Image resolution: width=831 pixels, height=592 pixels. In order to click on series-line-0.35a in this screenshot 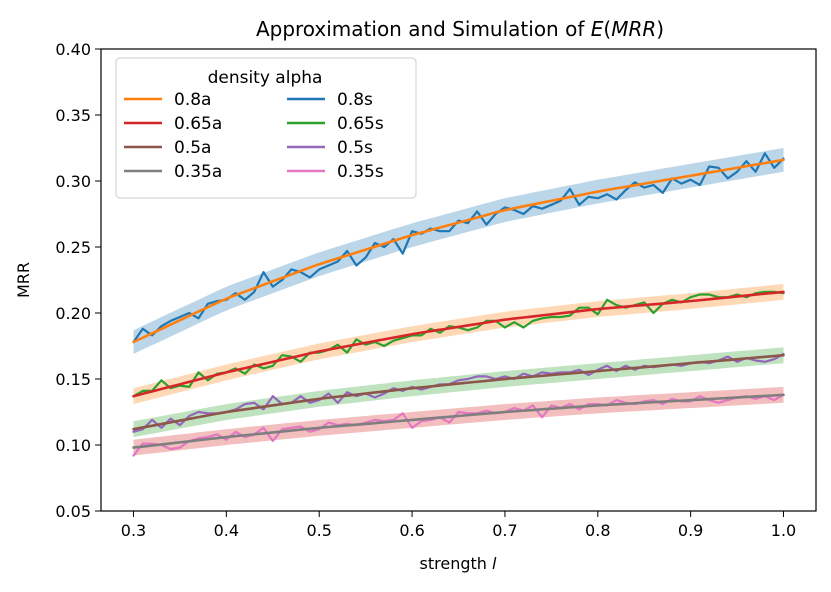, I will do `click(458, 421)`.